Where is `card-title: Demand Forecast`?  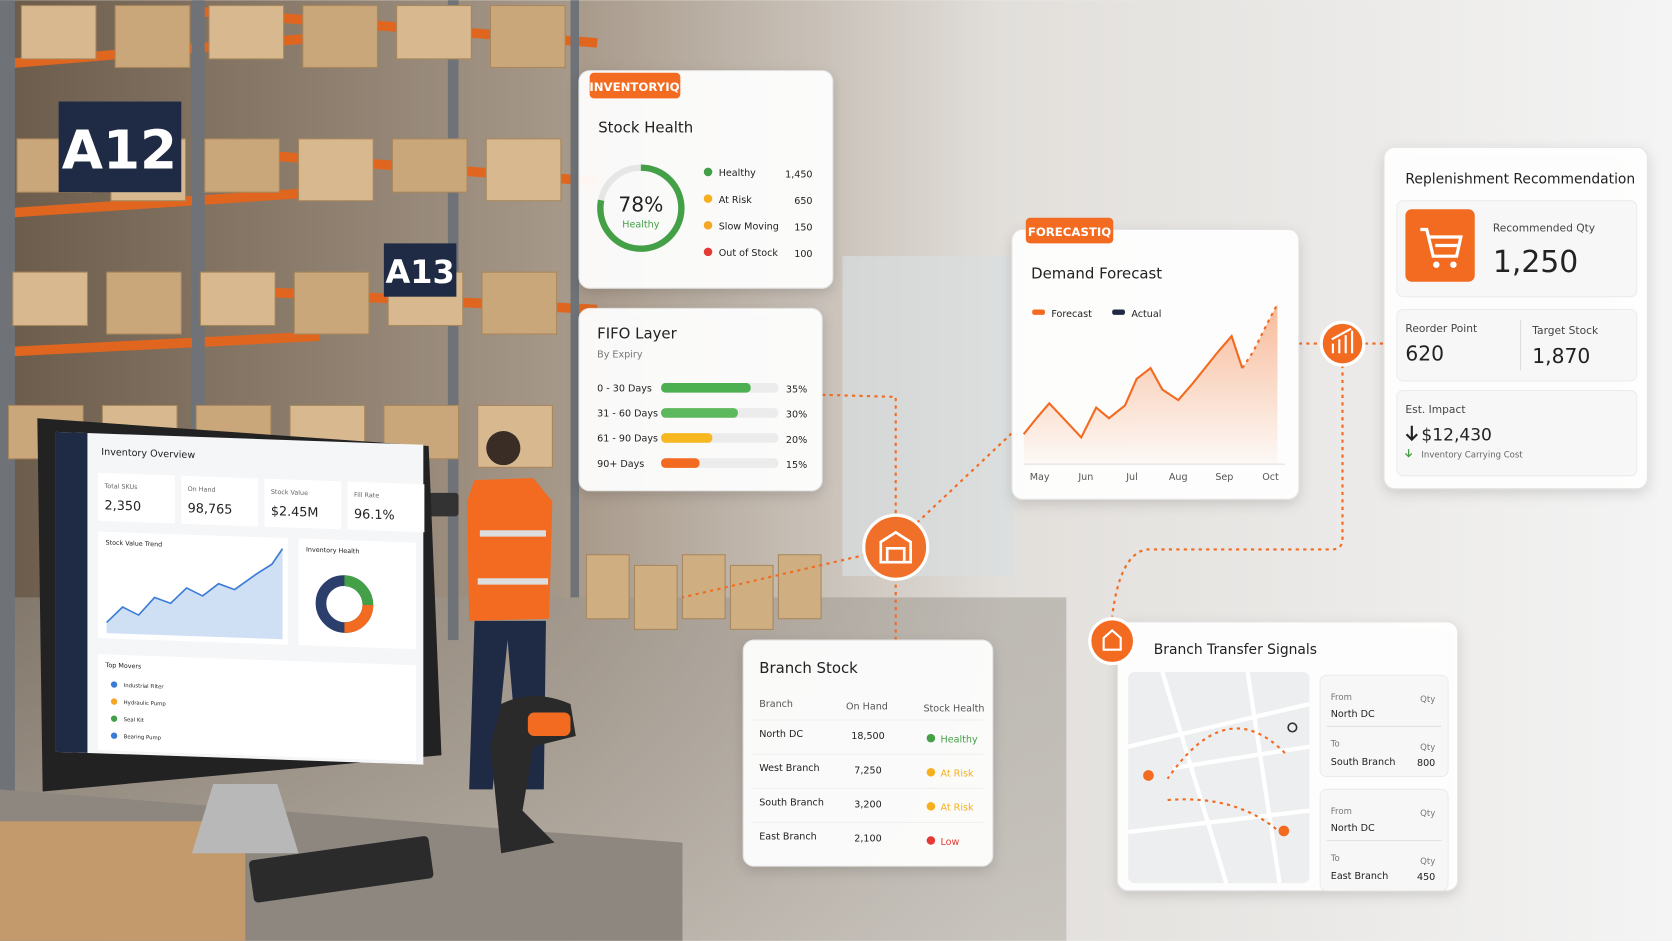
card-title: Demand Forecast is located at coordinates (1096, 274).